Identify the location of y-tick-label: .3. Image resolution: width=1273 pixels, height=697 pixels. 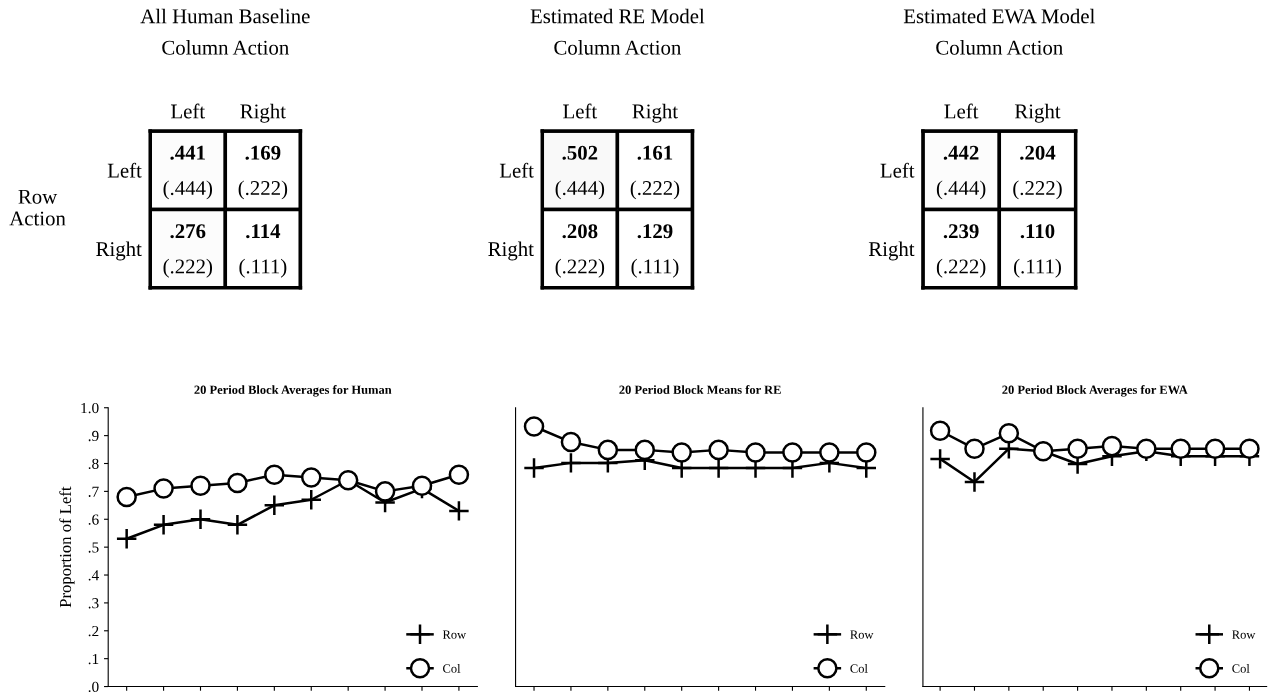
(93, 603).